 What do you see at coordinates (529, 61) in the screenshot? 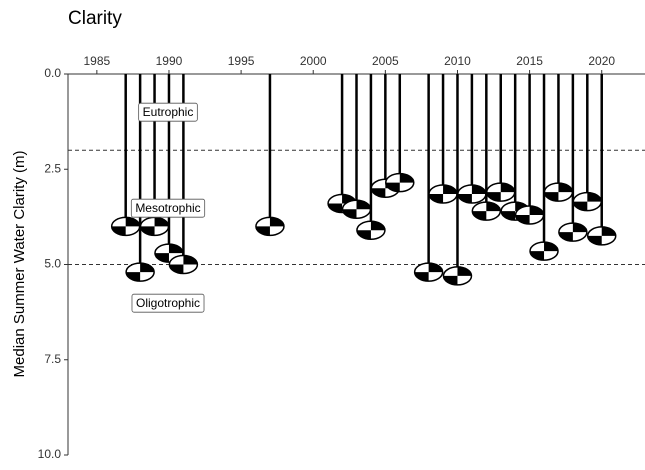
I see `x-tick-label: 2015` at bounding box center [529, 61].